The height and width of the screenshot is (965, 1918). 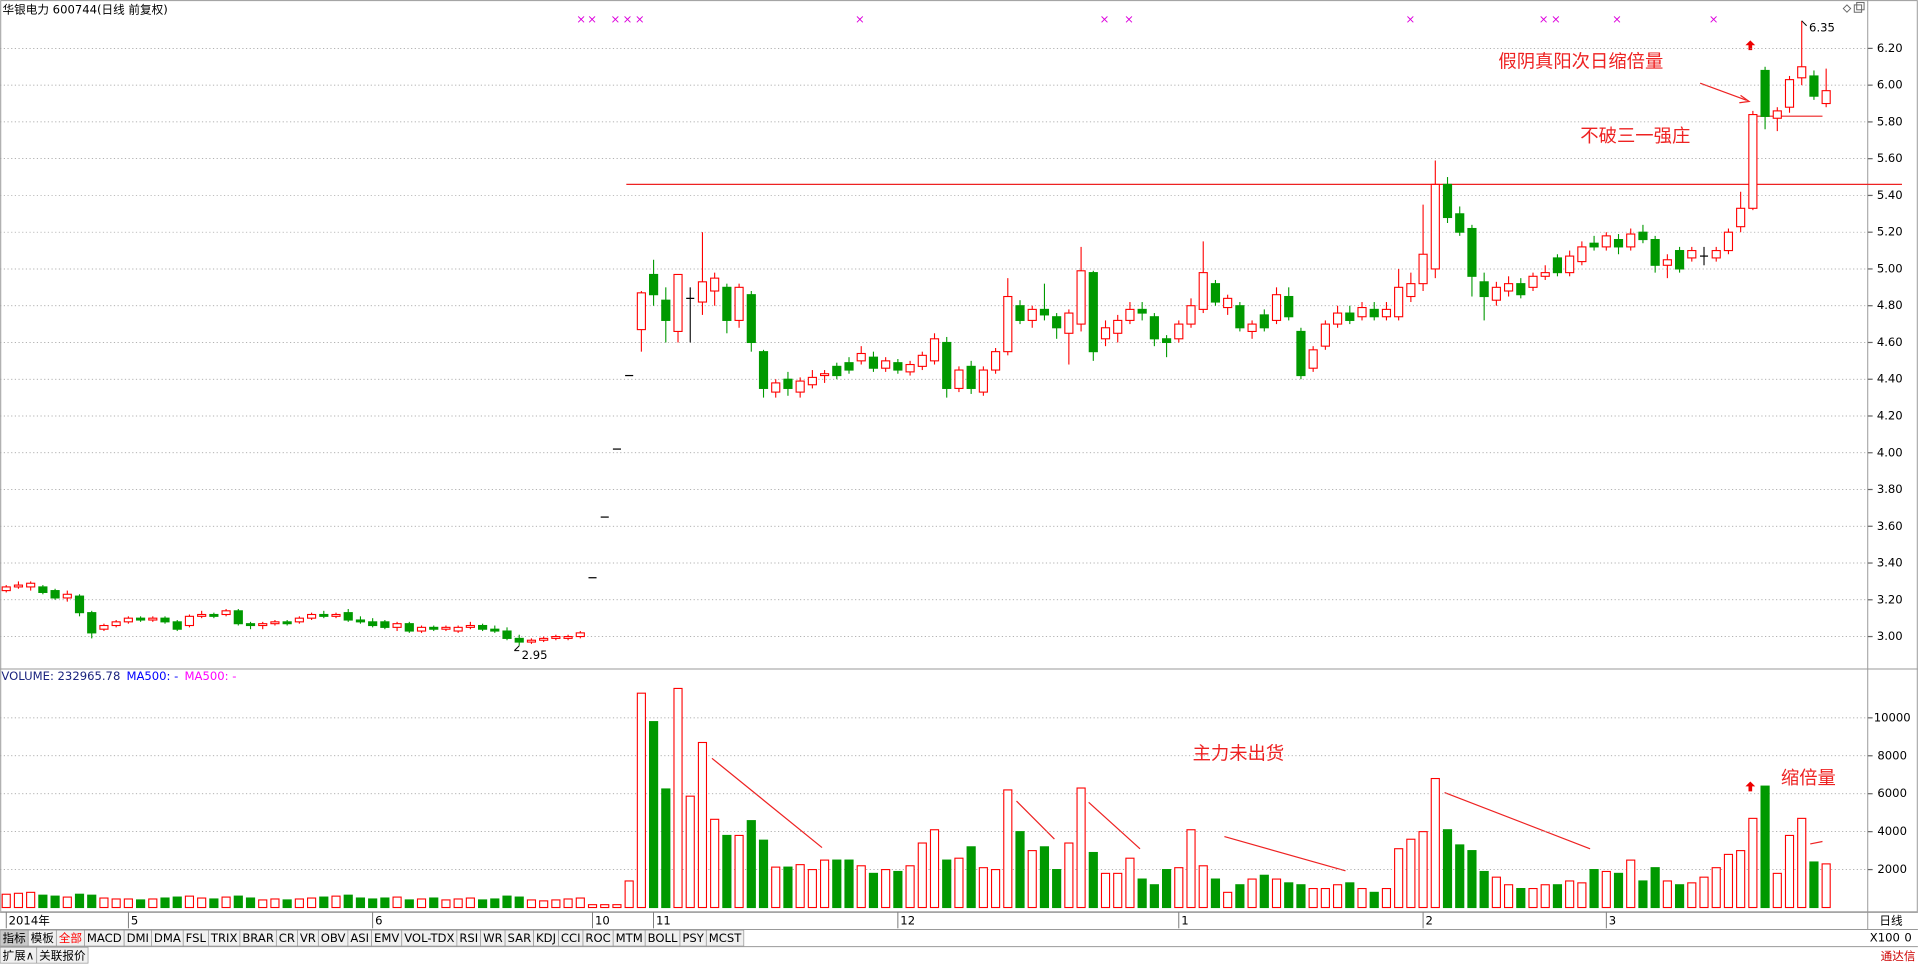 I want to click on tab: PSY, so click(x=693, y=938).